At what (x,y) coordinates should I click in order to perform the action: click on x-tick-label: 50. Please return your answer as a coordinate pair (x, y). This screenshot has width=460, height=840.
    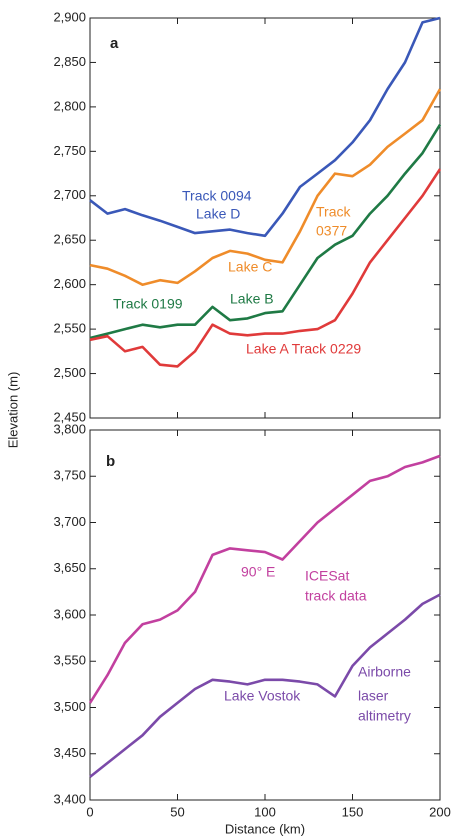
    Looking at the image, I should click on (177, 811).